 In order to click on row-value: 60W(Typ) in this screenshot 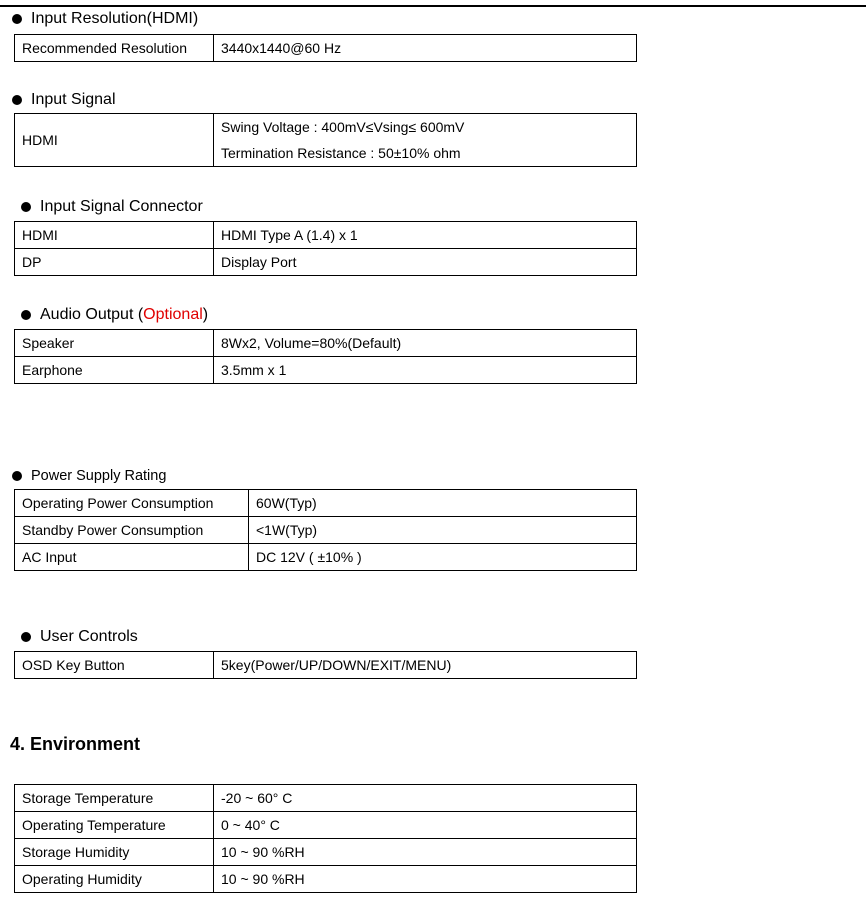, I will do `click(442, 503)`.